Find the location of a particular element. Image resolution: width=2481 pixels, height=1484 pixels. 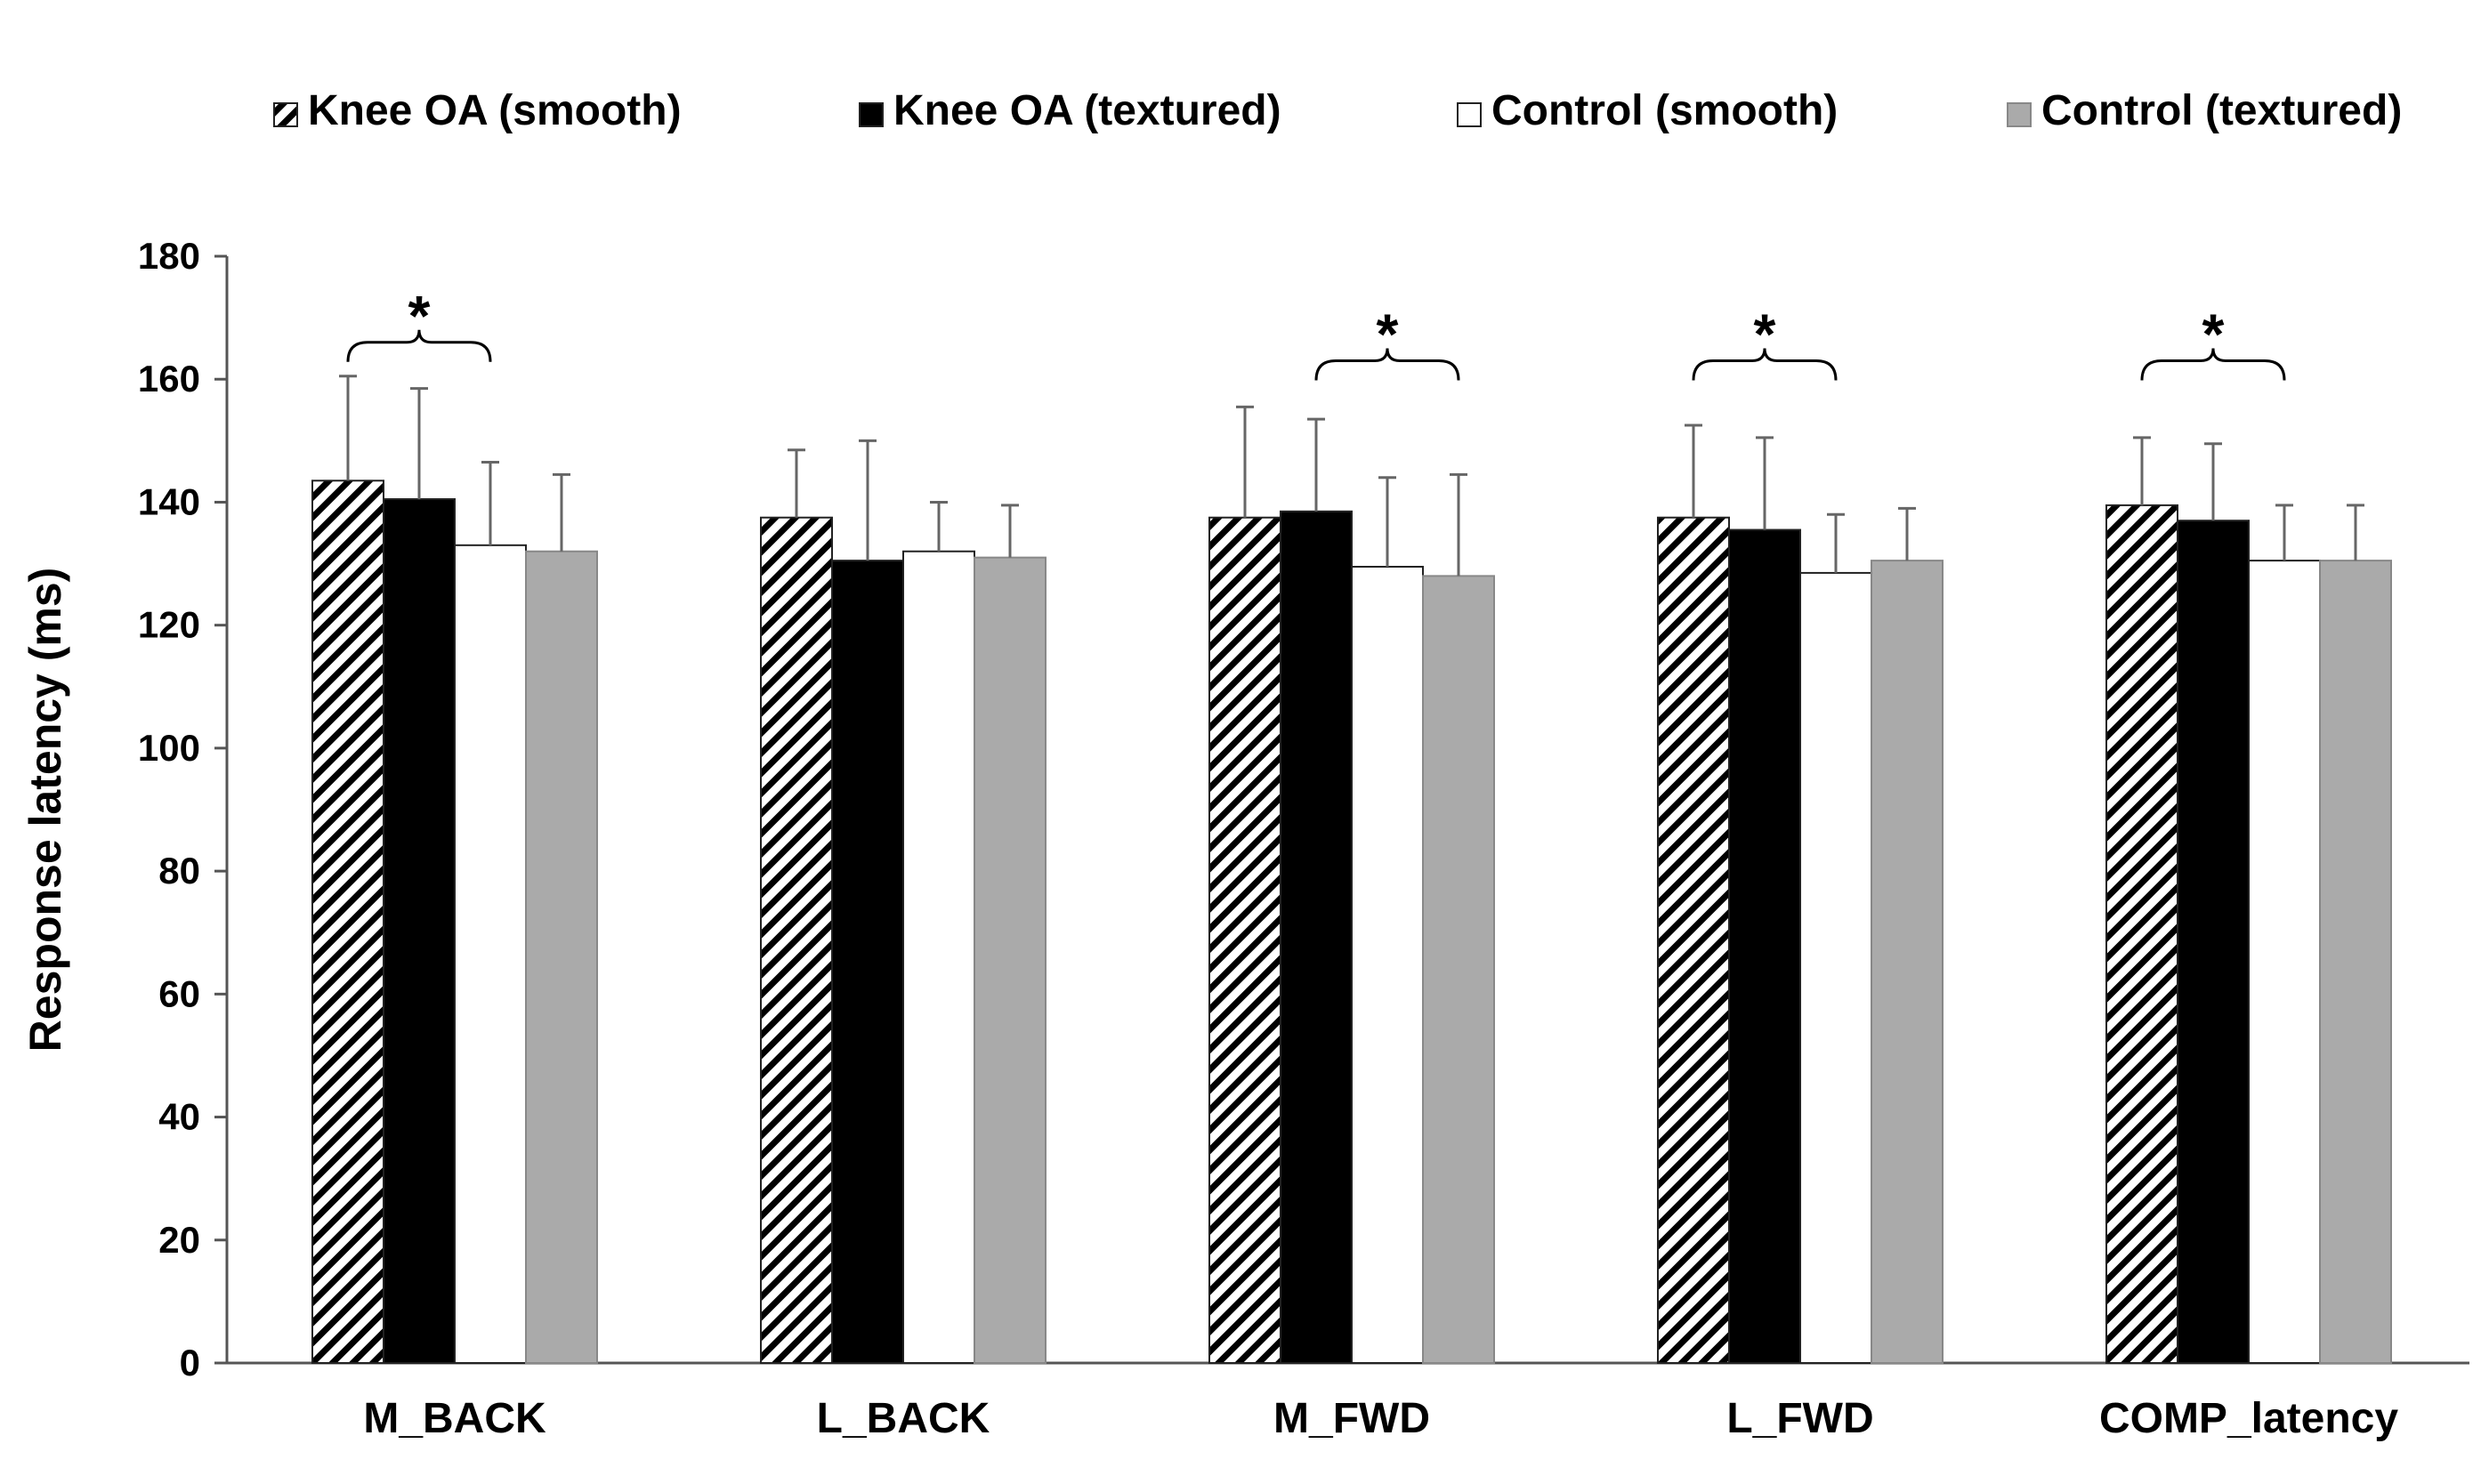

legend-label: Control (textured) is located at coordinates (2222, 110).